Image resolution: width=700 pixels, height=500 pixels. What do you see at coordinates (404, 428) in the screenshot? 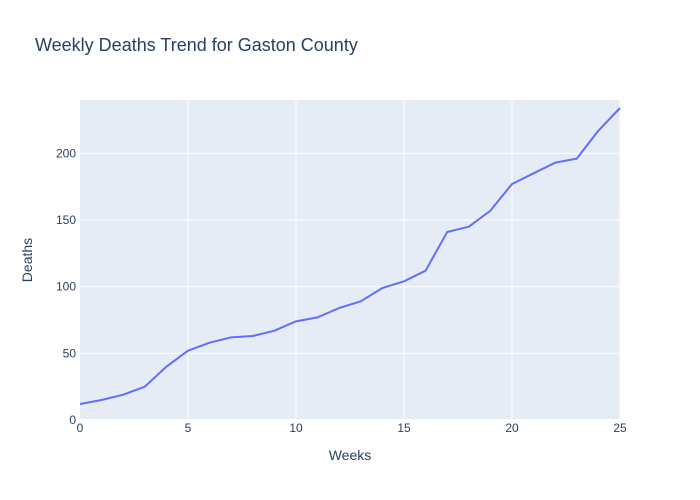
I see `x-tick-label: 15` at bounding box center [404, 428].